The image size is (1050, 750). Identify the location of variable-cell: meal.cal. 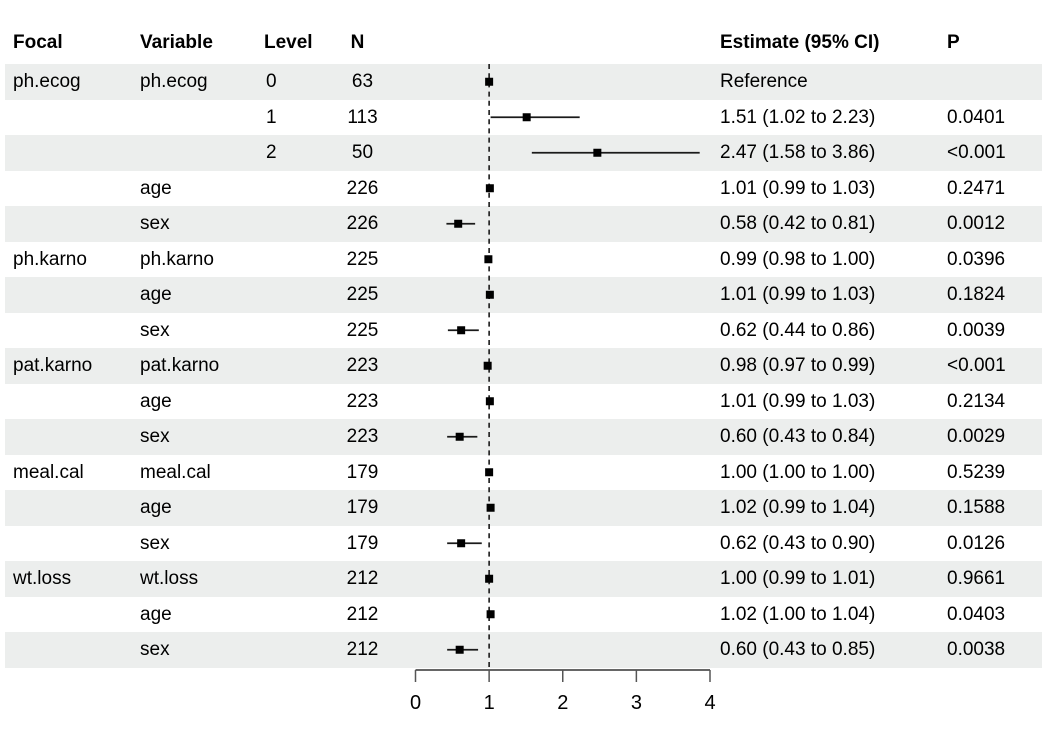
(175, 472).